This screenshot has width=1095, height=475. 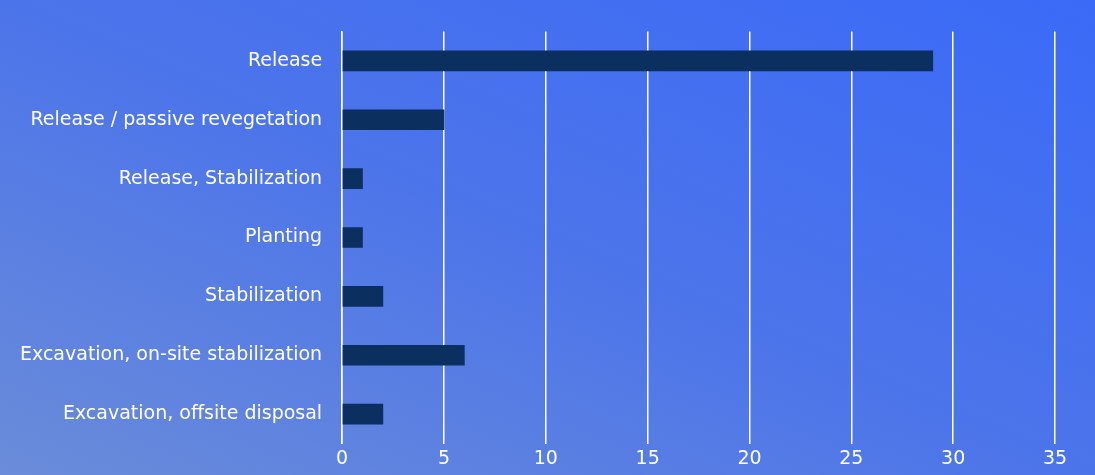 What do you see at coordinates (851, 456) in the screenshot?
I see `x-tick-label: 25` at bounding box center [851, 456].